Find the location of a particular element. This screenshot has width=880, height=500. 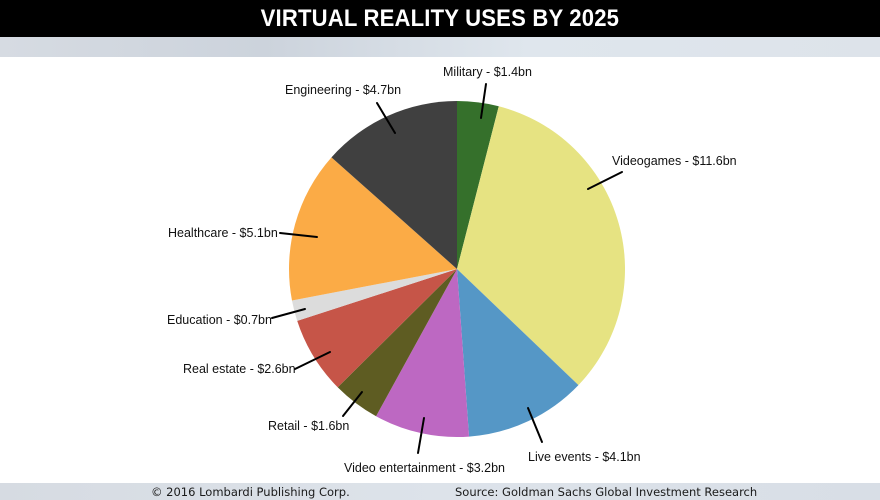

pie-slice-videogames is located at coordinates (541, 246).